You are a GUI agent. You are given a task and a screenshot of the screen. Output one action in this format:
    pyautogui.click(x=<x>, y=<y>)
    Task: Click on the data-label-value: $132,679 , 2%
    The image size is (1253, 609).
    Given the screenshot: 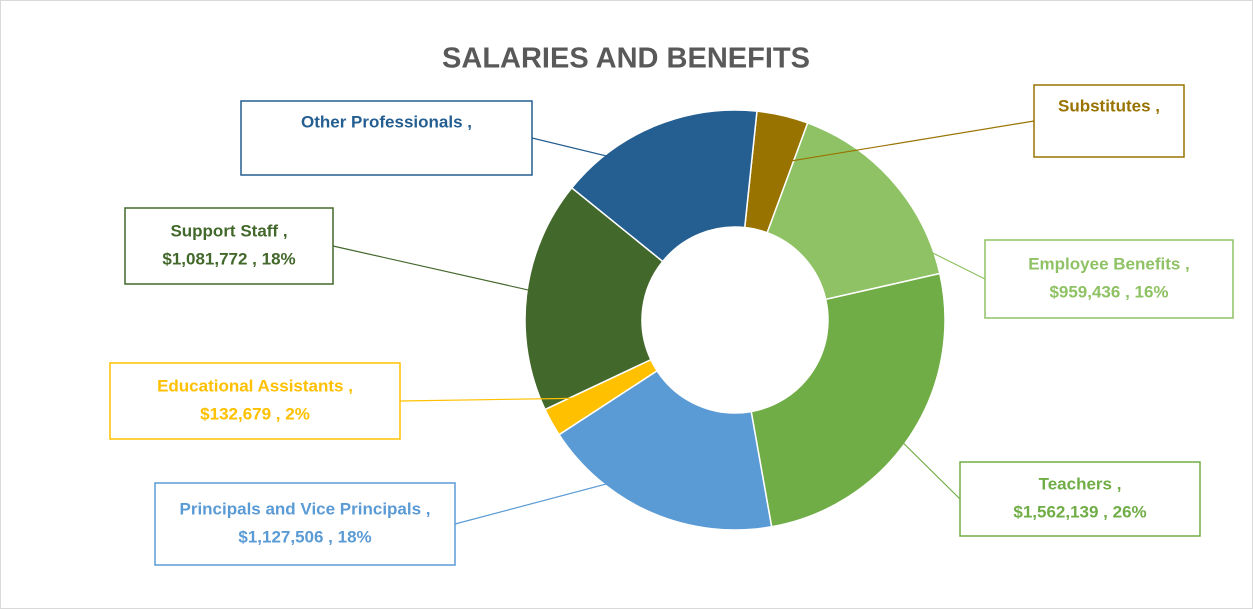 What is the action you would take?
    pyautogui.click(x=255, y=413)
    